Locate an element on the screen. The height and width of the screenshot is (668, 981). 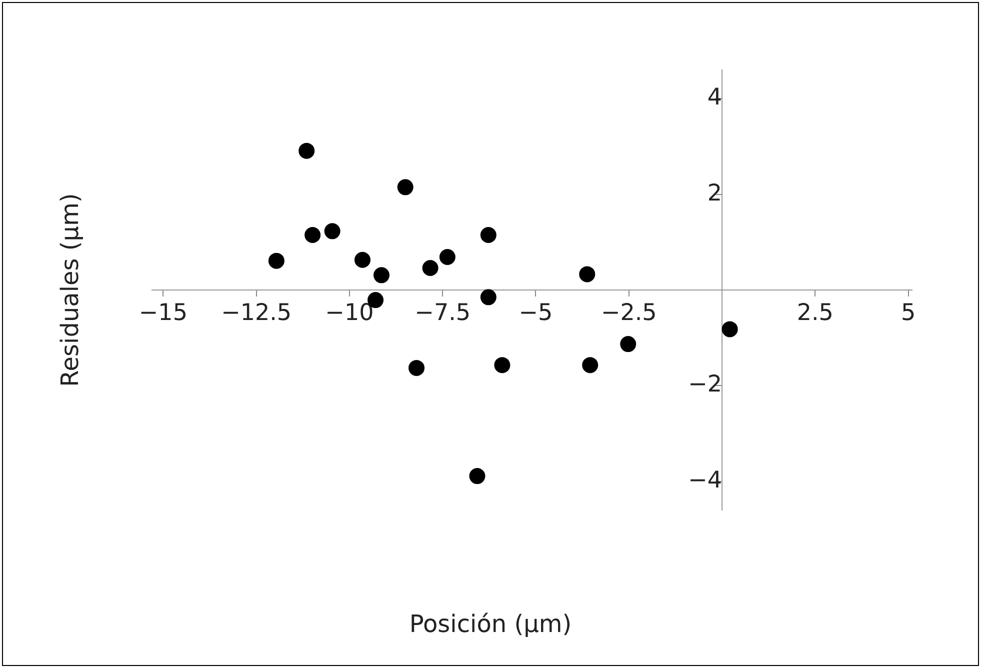
y-tick-label: 4 is located at coordinates (714, 97).